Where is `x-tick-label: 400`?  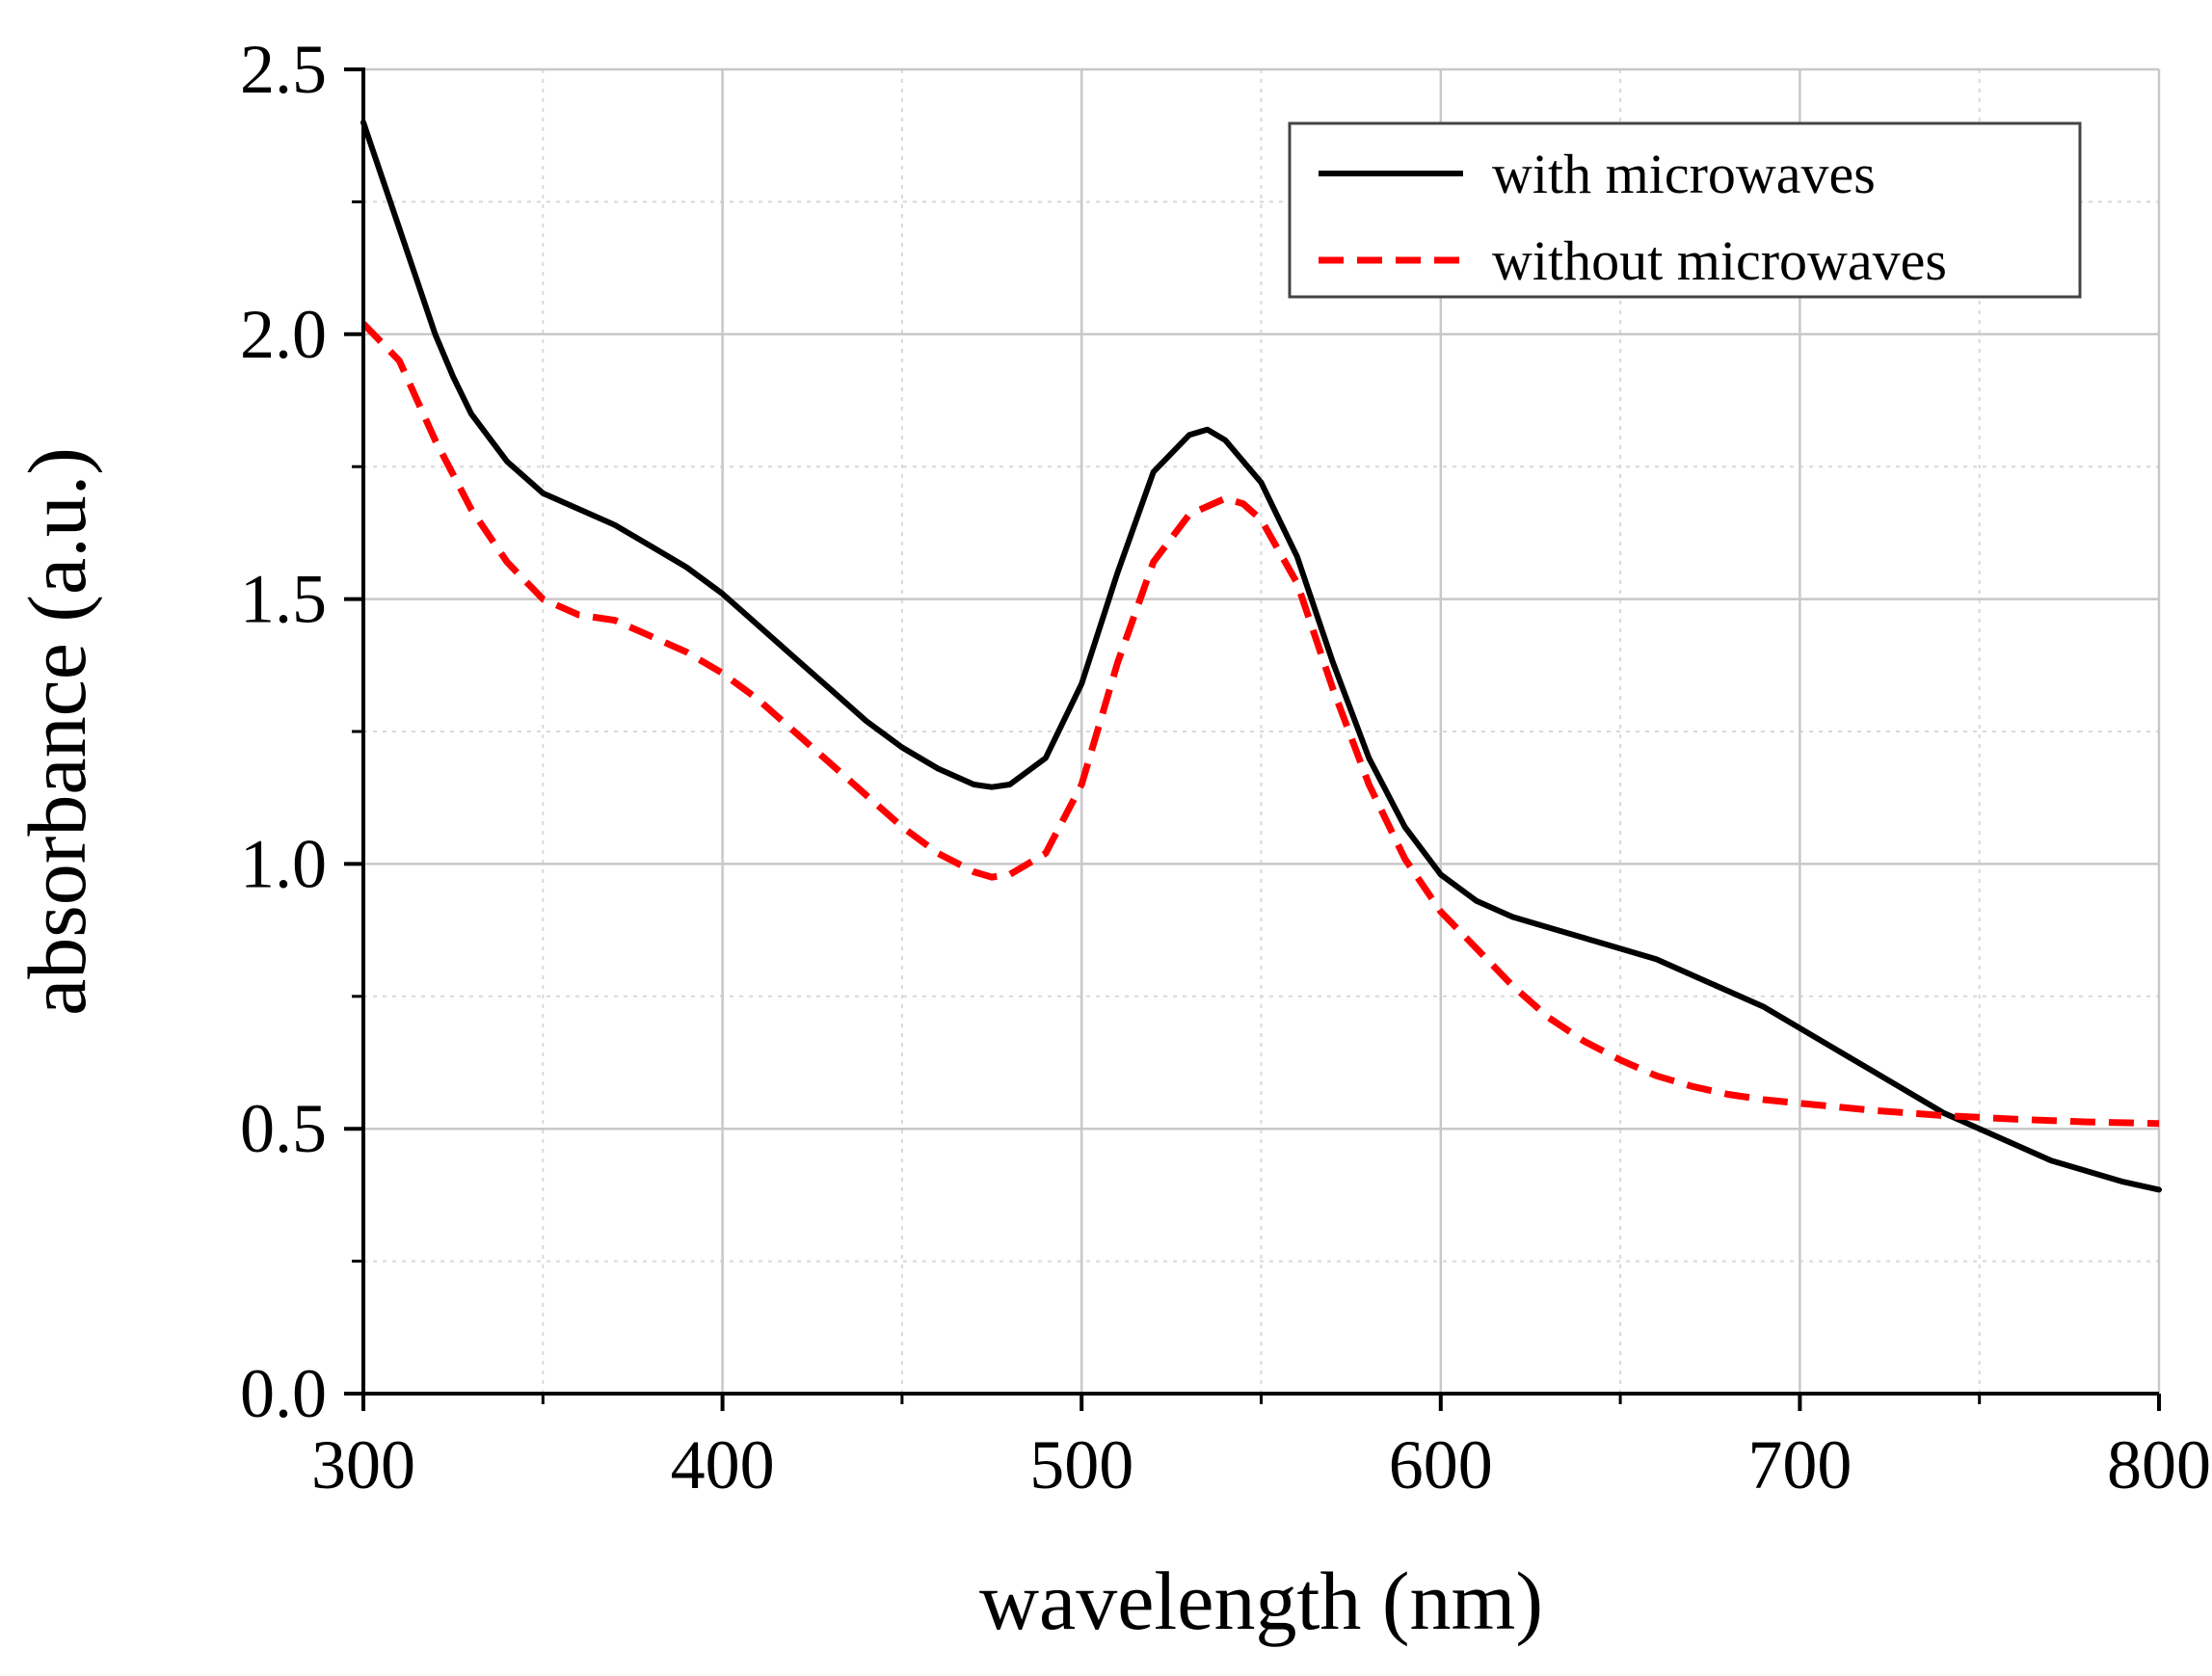
x-tick-label: 400 is located at coordinates (723, 1464).